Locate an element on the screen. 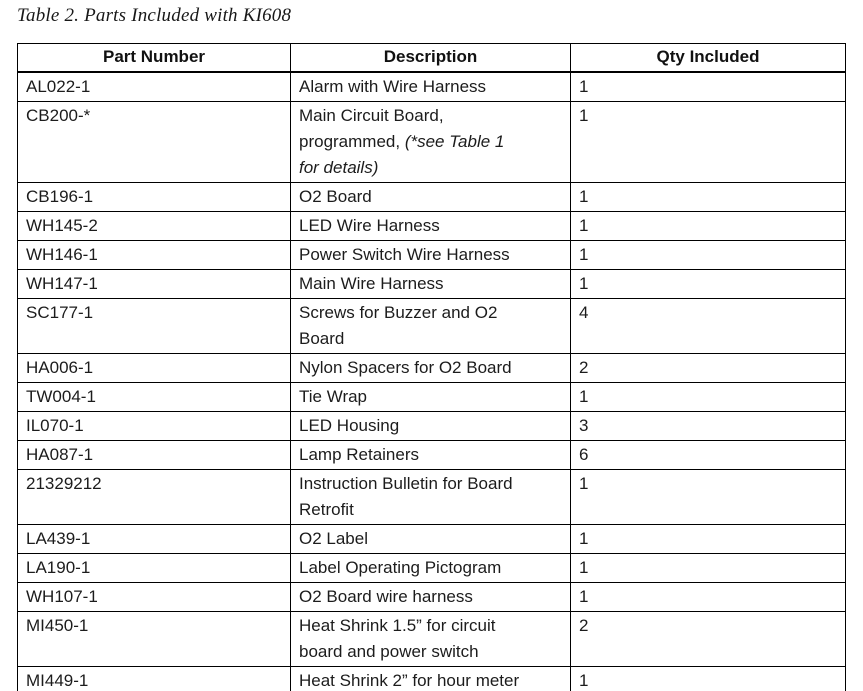  header-description: Description is located at coordinates (430, 58).